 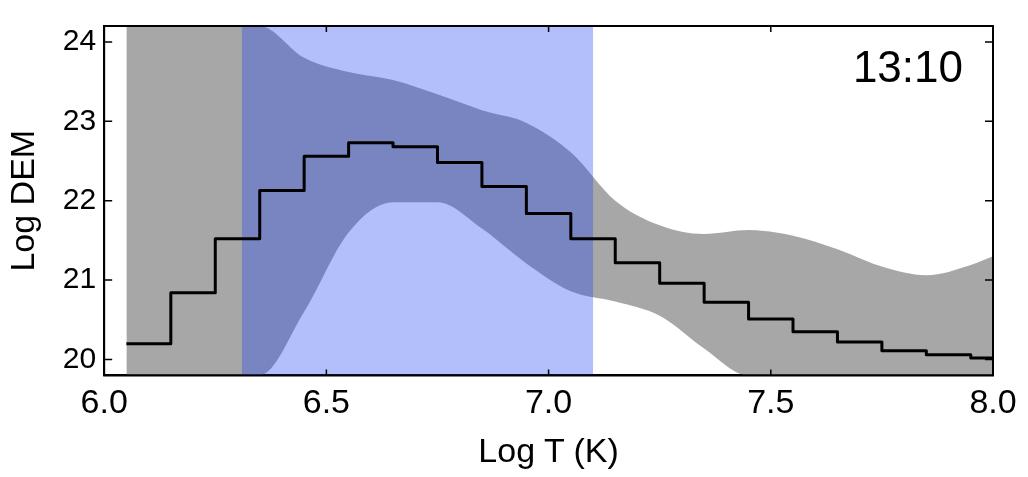 I want to click on x-tick-label: 7.5, so click(x=771, y=401).